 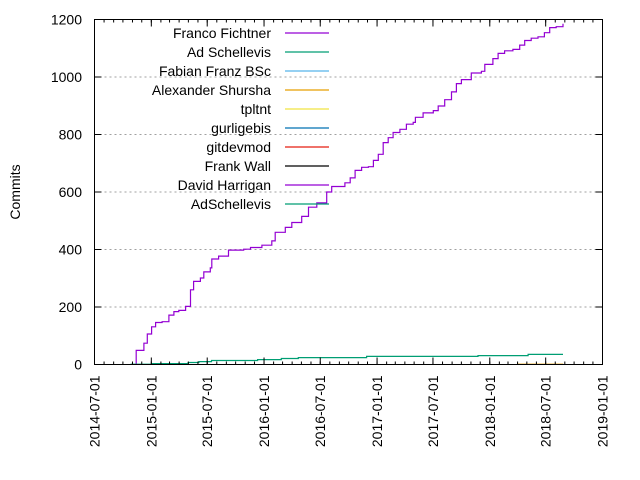 I want to click on y-tick-label: 1200, so click(x=66, y=20).